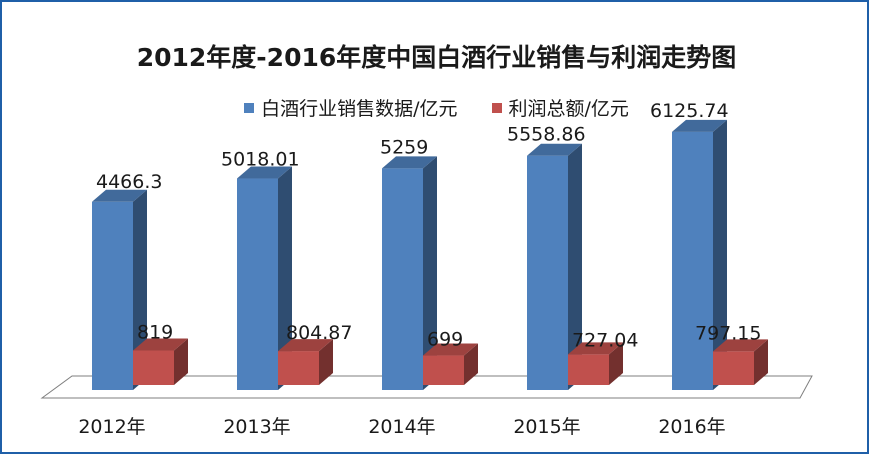  I want to click on data-label-sales-1: 5018.01, so click(260, 160).